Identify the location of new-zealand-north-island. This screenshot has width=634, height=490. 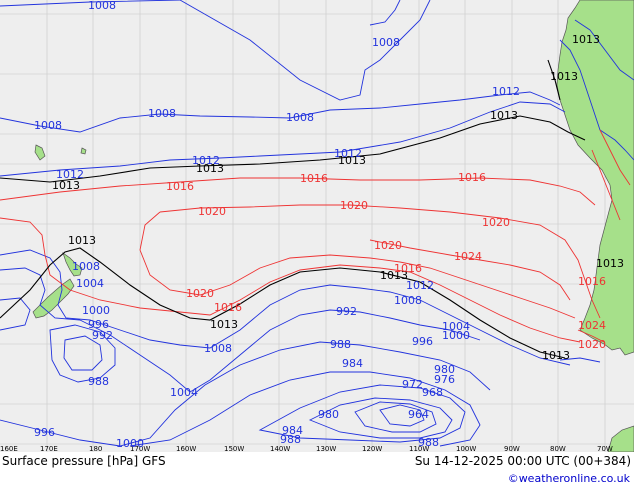
(72, 264).